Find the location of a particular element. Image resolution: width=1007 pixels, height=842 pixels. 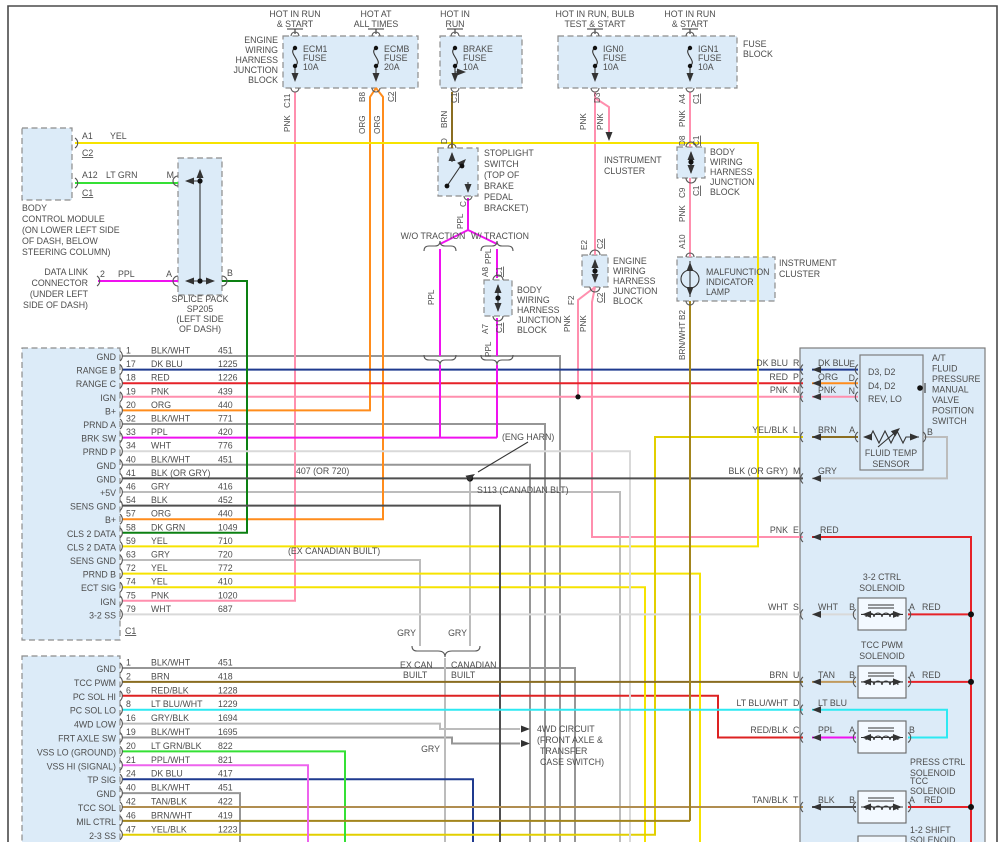

svg-text: 40 is located at coordinates (131, 459).